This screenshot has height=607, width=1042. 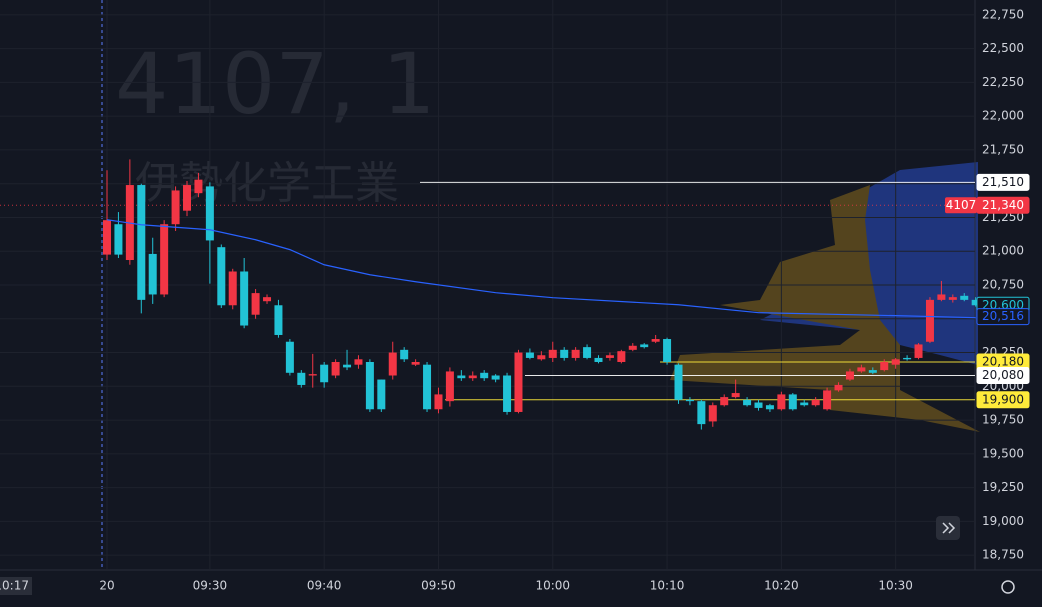 I want to click on settings-icon, so click(x=1008, y=587).